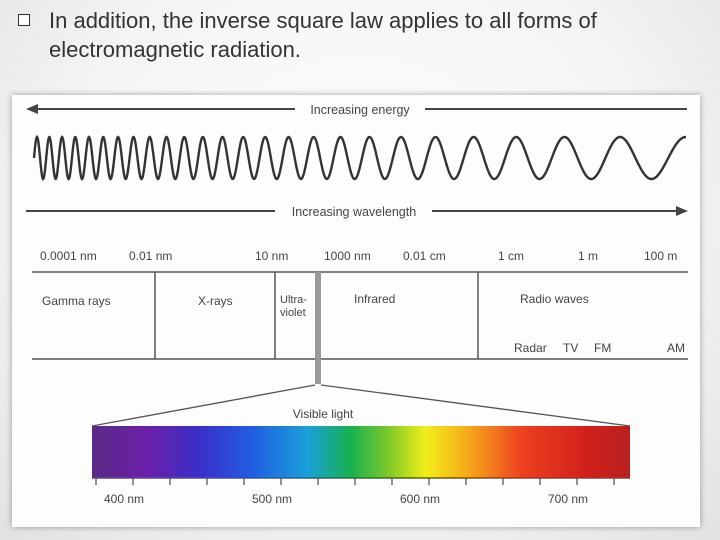 The image size is (720, 540). What do you see at coordinates (355, 481) in the screenshot?
I see `visible-ticks` at bounding box center [355, 481].